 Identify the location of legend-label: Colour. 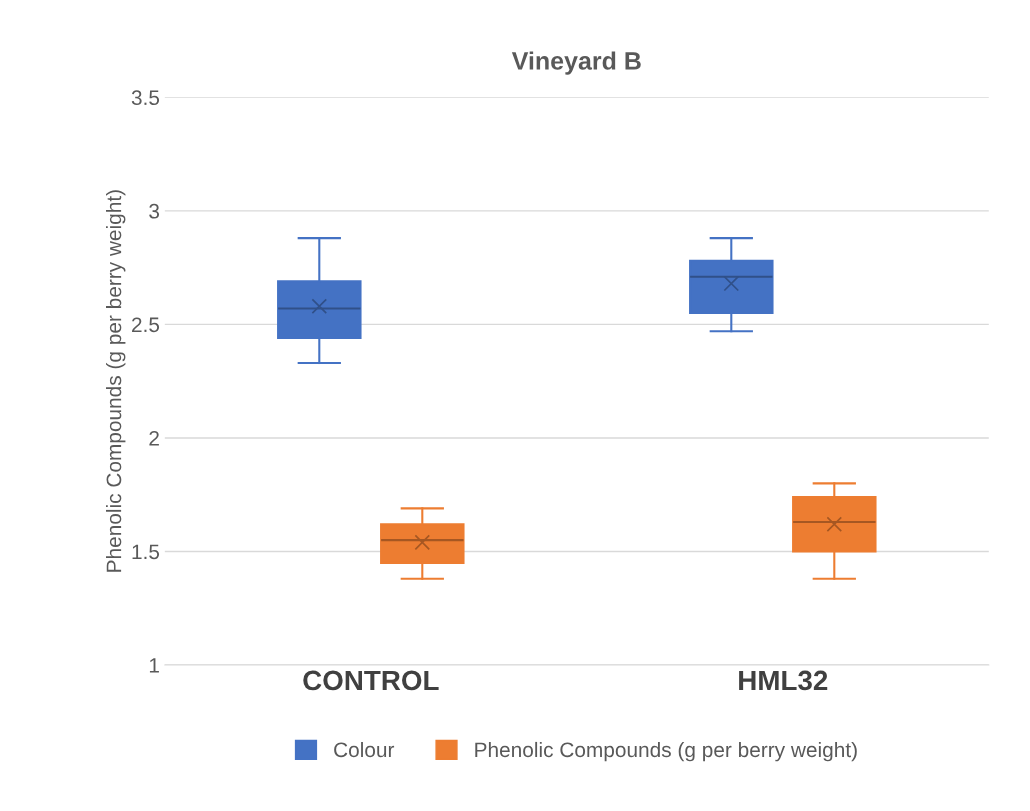
(364, 749).